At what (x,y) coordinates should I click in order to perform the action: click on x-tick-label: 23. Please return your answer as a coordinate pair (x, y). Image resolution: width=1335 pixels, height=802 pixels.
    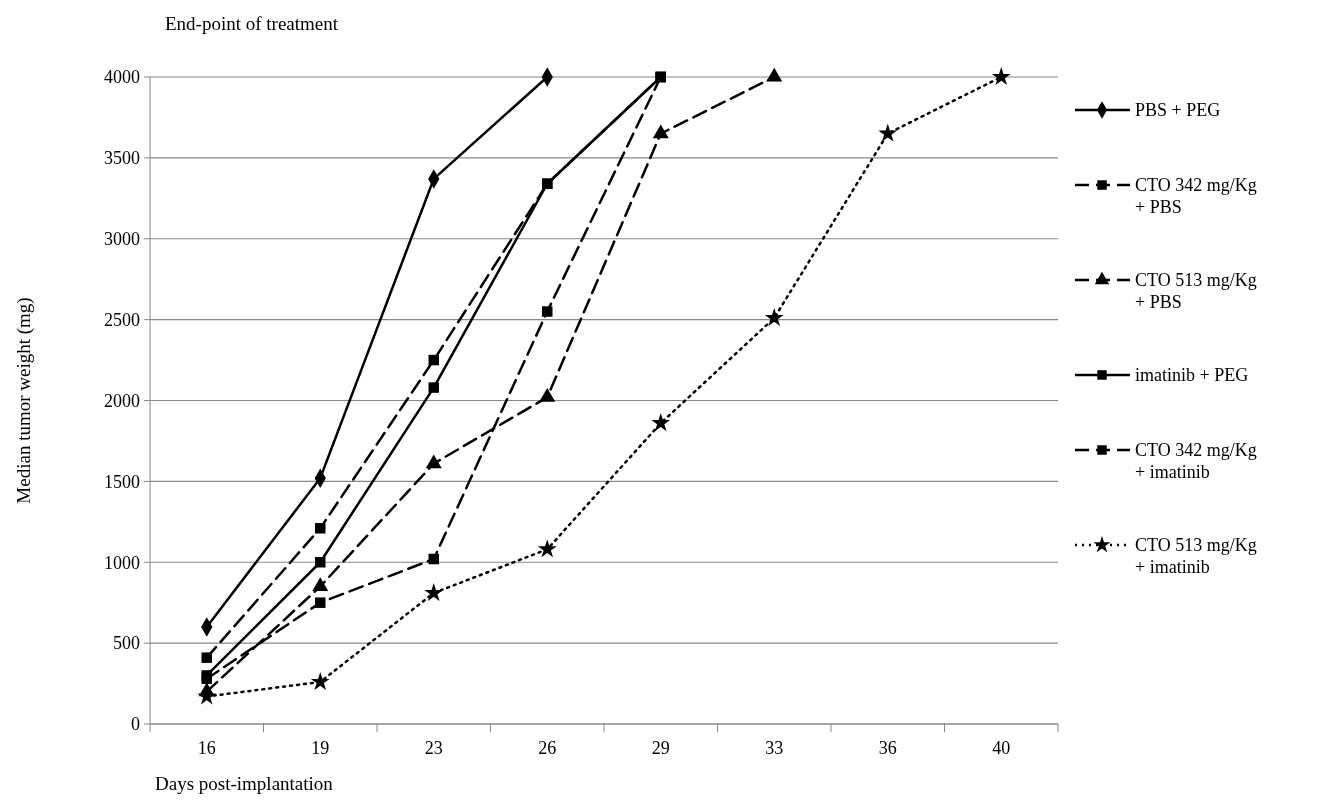
    Looking at the image, I should click on (433, 748).